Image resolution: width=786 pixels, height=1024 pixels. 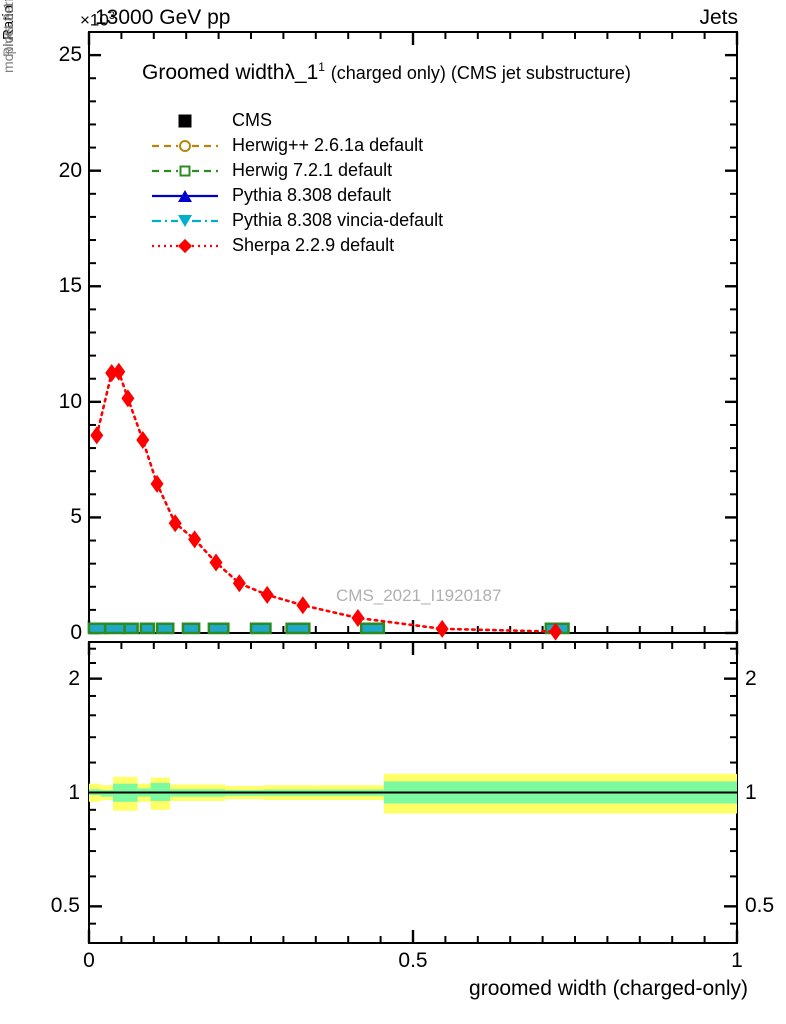 What do you see at coordinates (313, 245) in the screenshot?
I see `legend-label-5: Sherpa 2.2.9 default` at bounding box center [313, 245].